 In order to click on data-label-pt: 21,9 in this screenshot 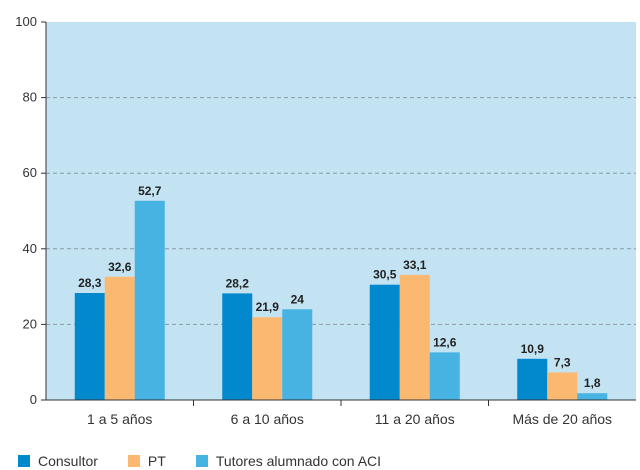, I will do `click(268, 307)`.